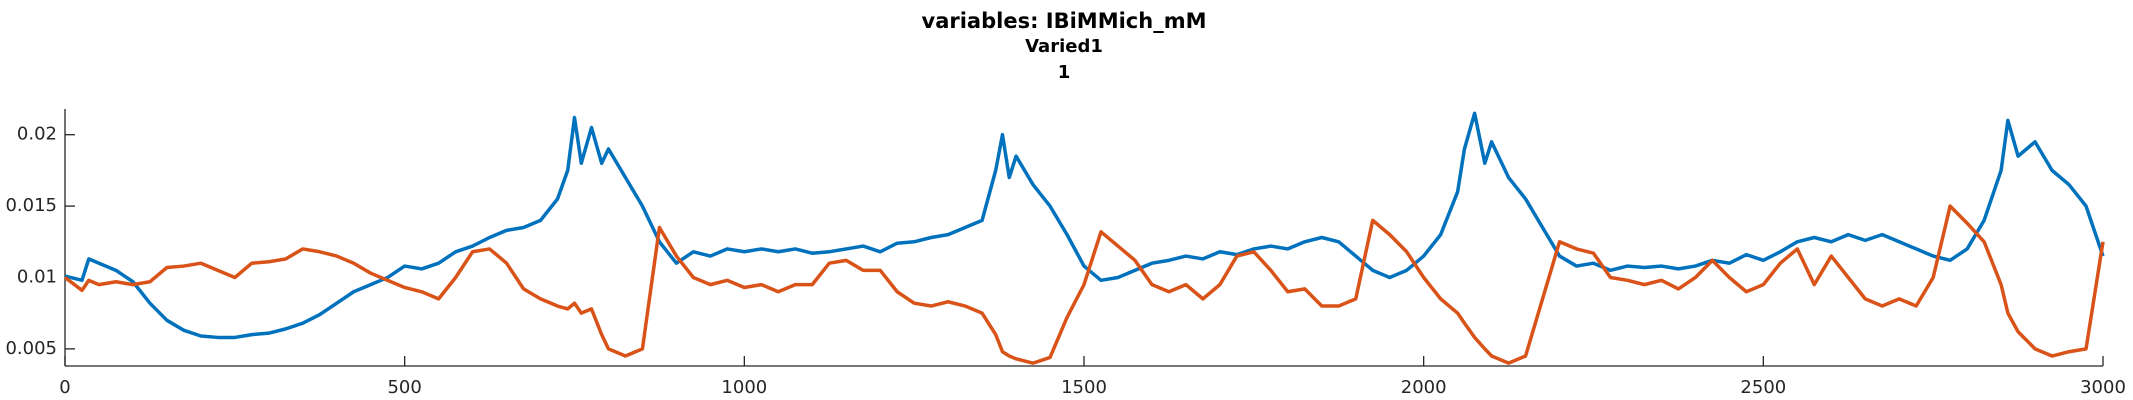  What do you see at coordinates (1424, 387) in the screenshot?
I see `x-tick-label: 2000` at bounding box center [1424, 387].